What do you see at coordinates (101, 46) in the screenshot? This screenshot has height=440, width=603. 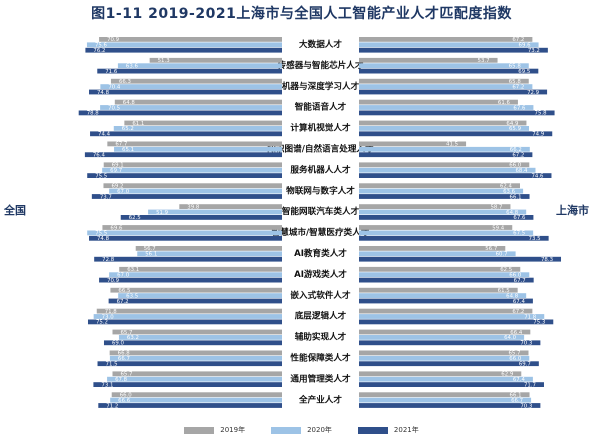 I see `national-value-label-2020: 75.6` at bounding box center [101, 46].